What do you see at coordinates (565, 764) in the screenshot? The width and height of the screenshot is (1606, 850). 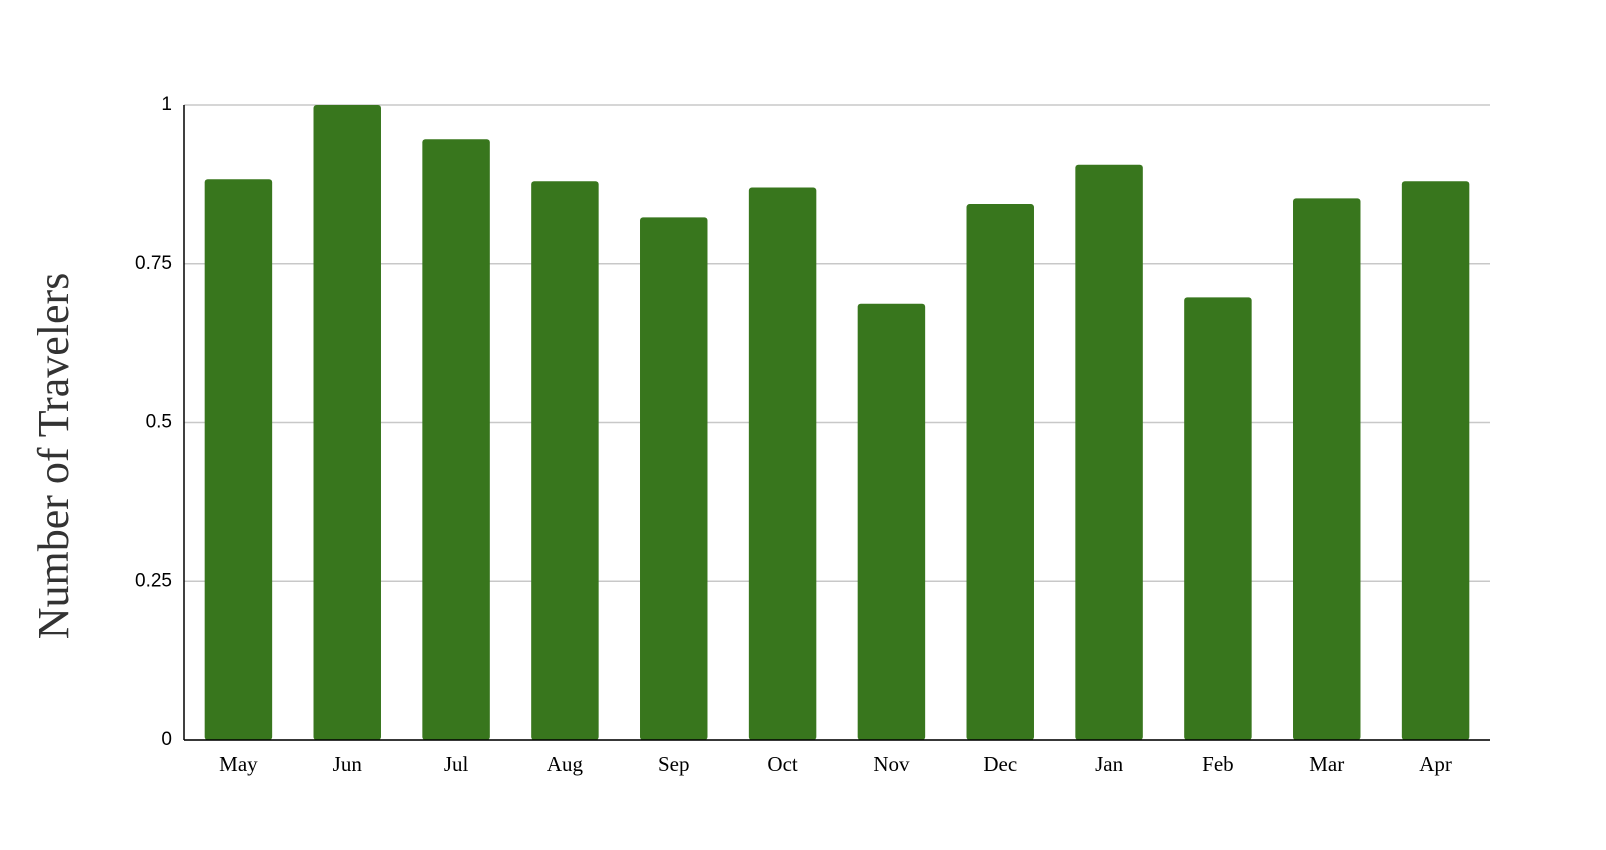 I see `x-tick-label: Aug` at bounding box center [565, 764].